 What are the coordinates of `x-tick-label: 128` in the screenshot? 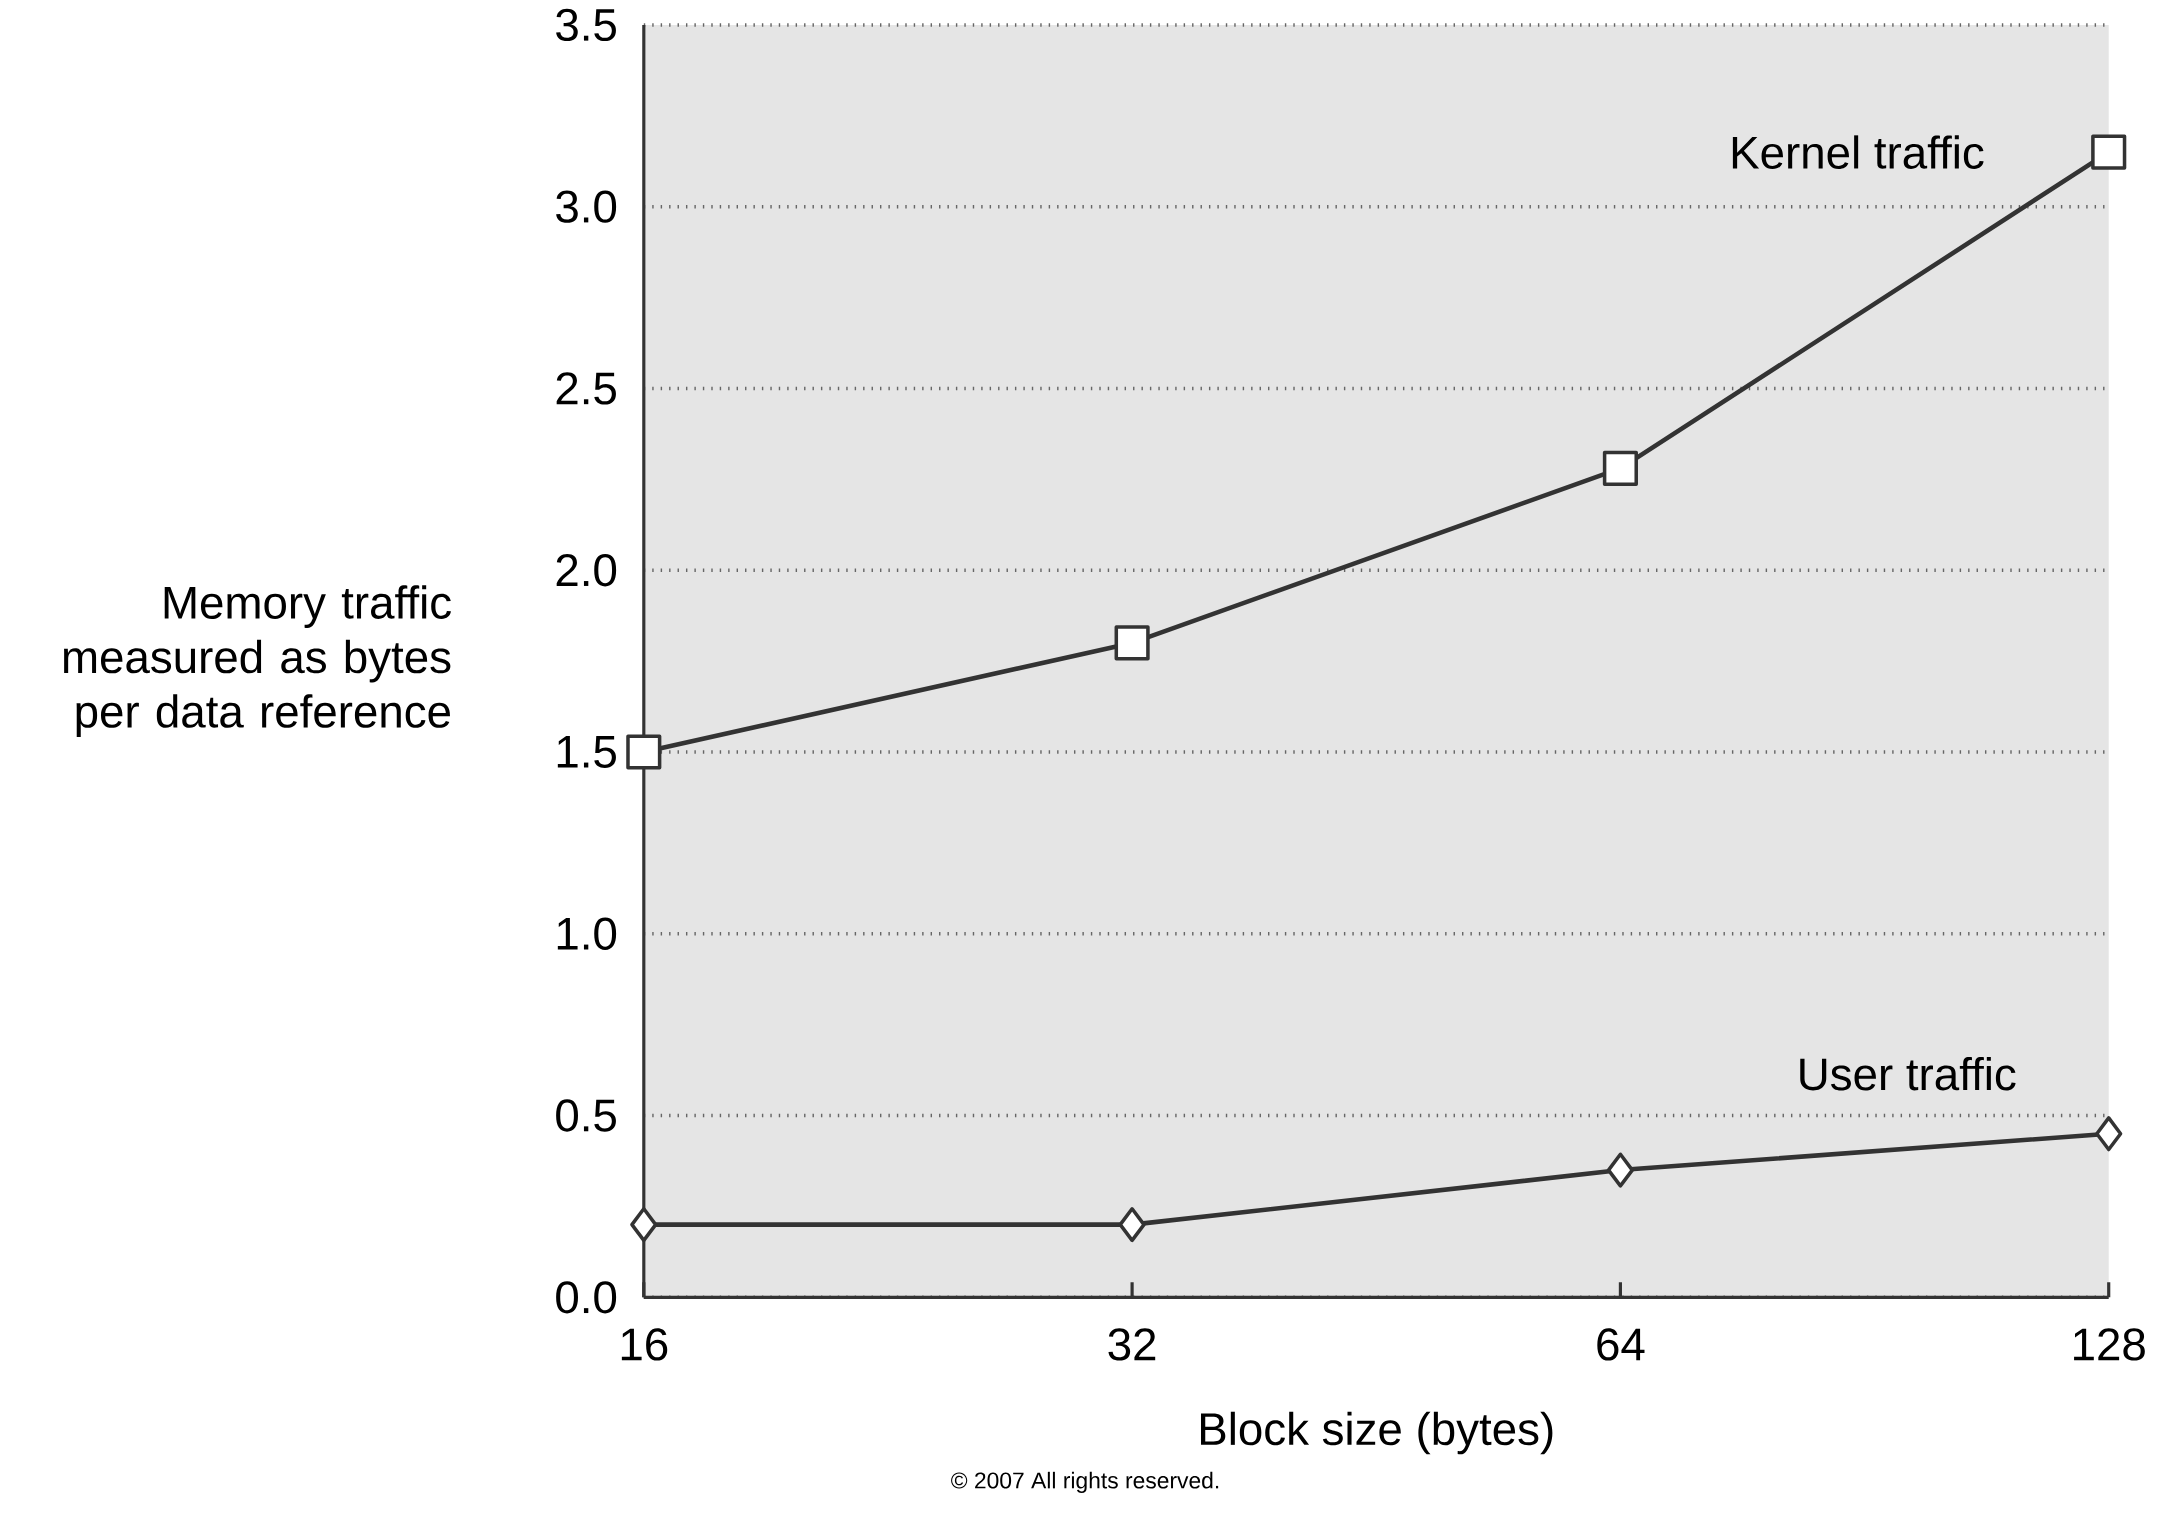 It's located at (2109, 1344).